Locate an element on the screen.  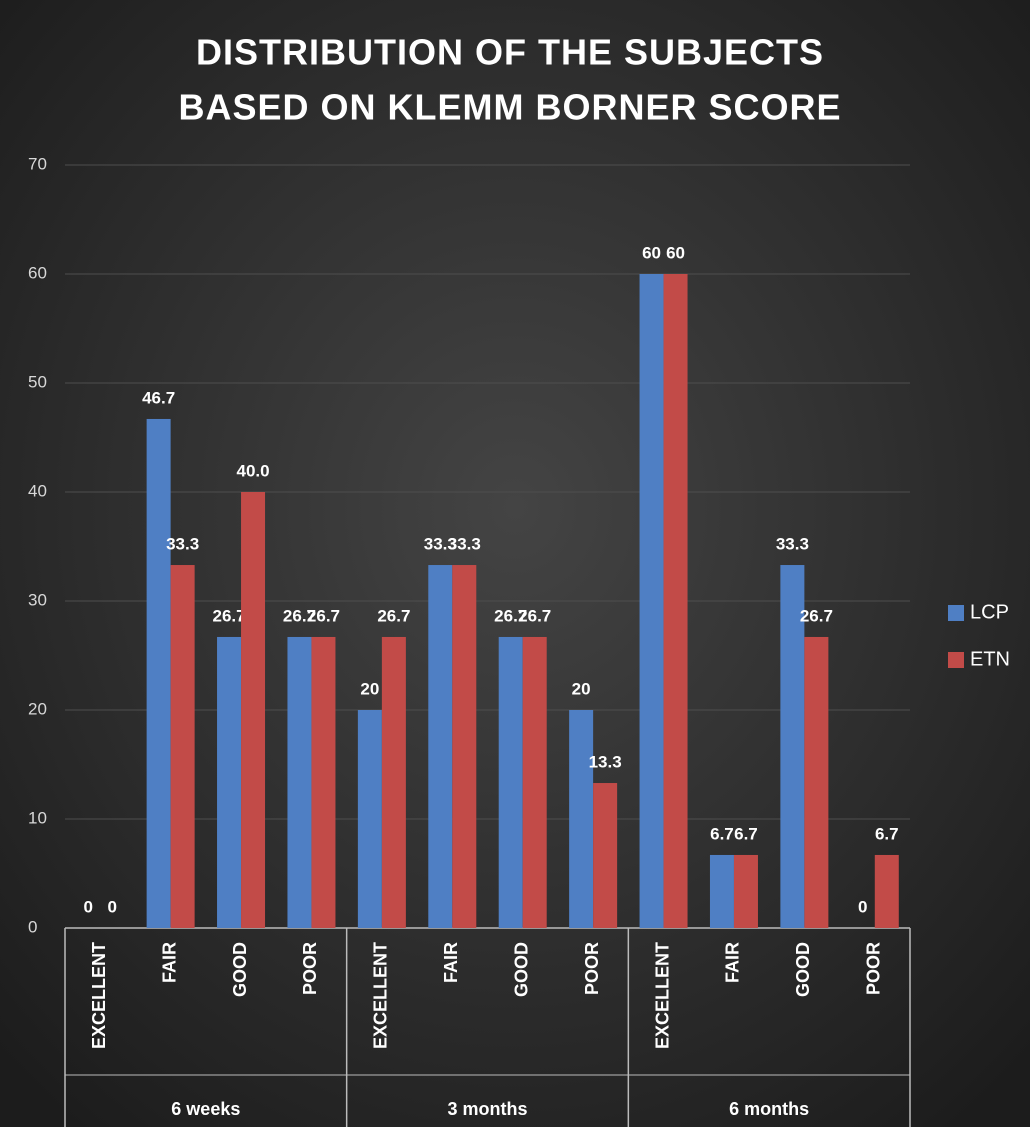
y-tick-label: 40 is located at coordinates (37, 490).